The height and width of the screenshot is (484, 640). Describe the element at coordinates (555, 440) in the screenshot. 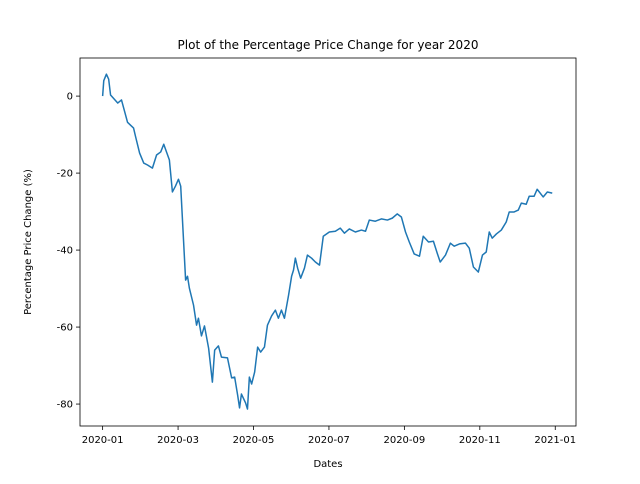

I see `x-tick-label: 2021-01` at that location.